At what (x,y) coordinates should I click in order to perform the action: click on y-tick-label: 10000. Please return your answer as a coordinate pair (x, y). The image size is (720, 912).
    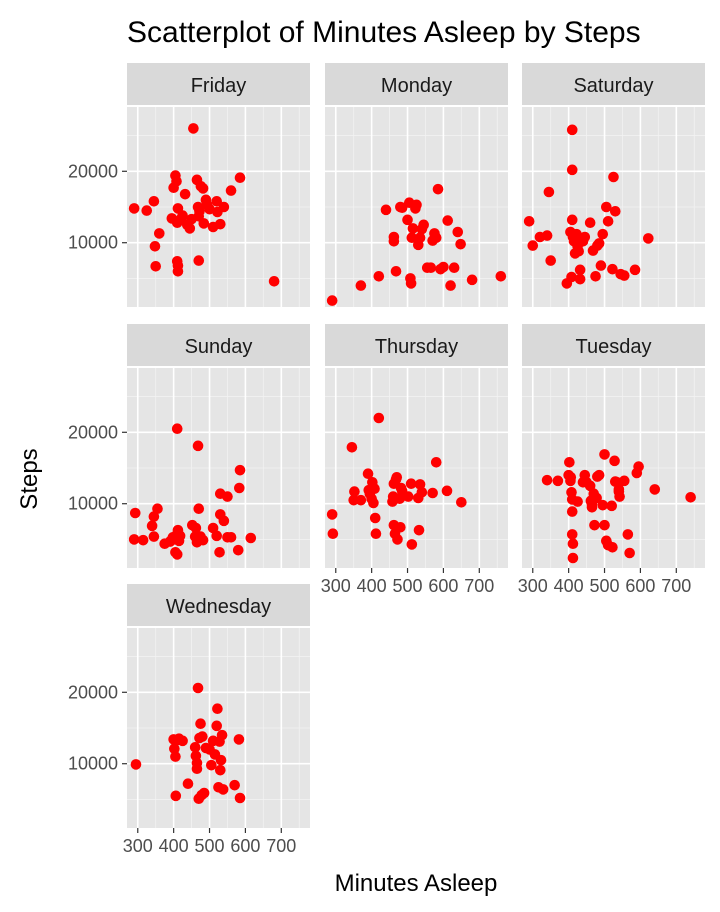
    Looking at the image, I should click on (93, 243).